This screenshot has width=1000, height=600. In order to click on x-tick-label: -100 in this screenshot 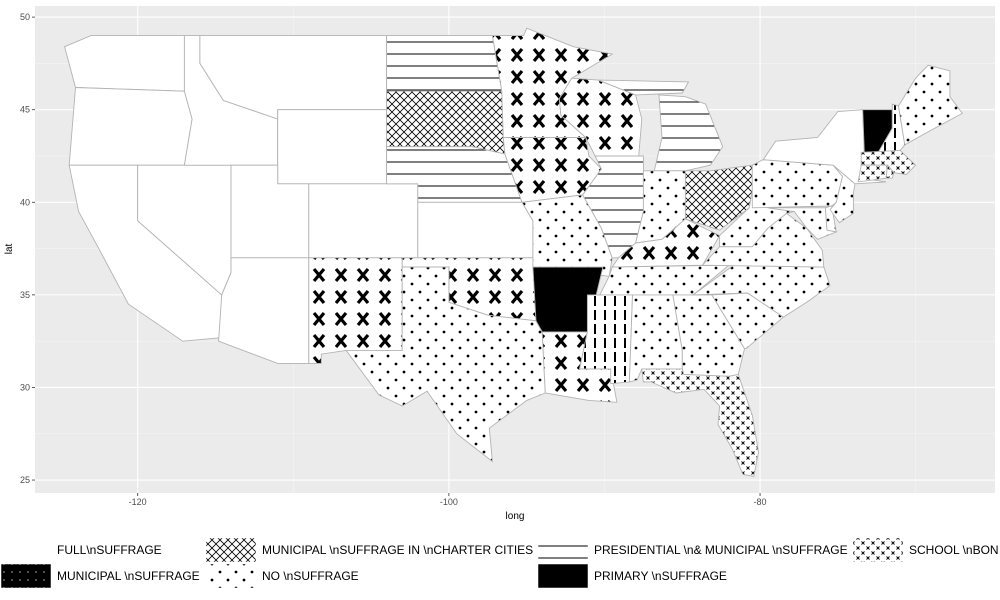, I will do `click(449, 502)`.